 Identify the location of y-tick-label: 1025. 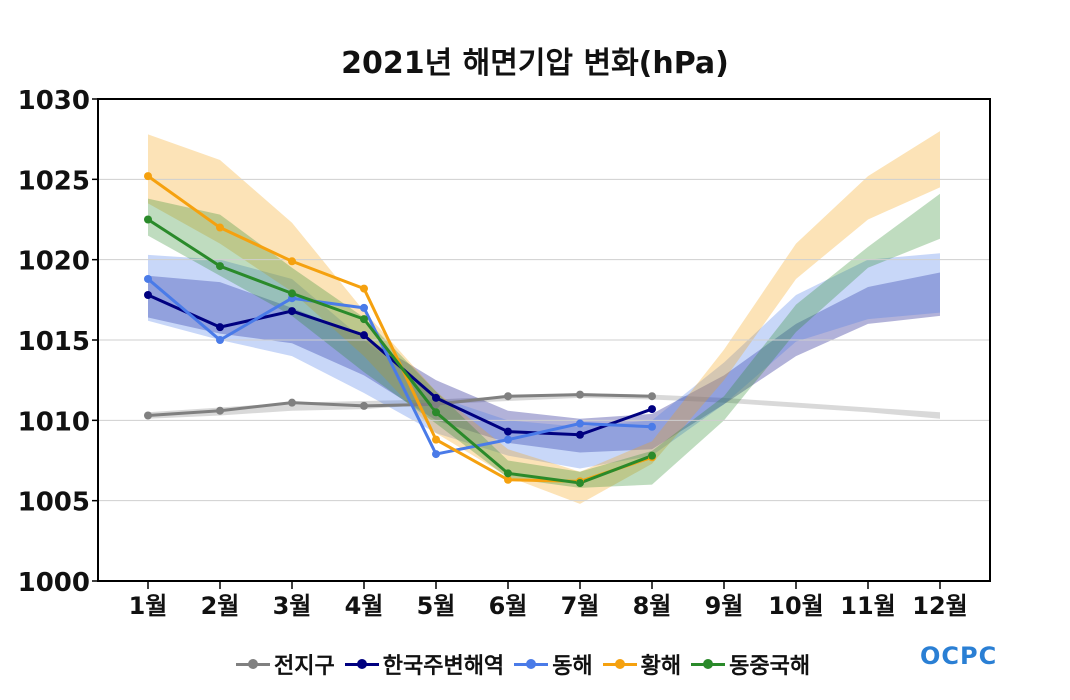
(54, 181).